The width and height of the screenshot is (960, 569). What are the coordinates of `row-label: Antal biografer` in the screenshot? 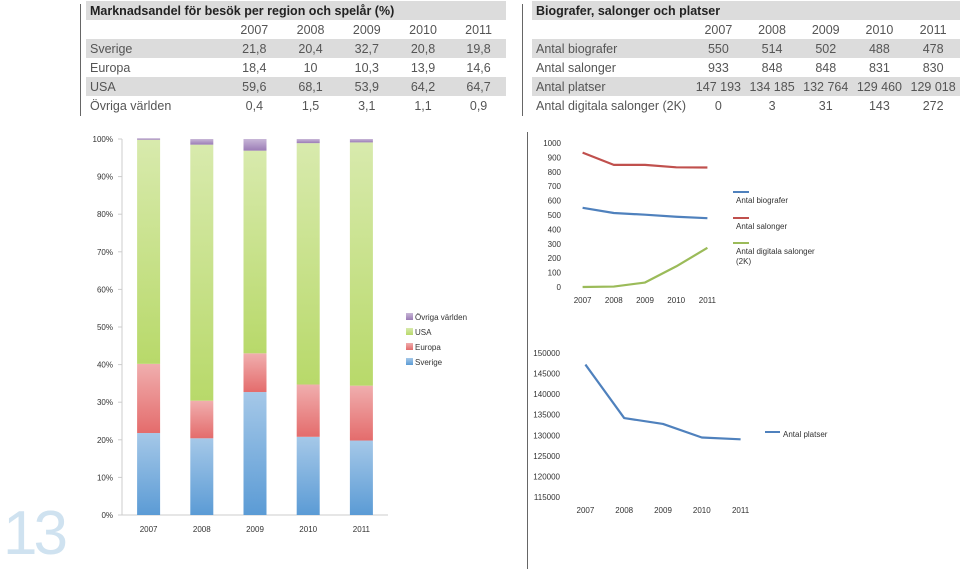 It's located at (612, 48).